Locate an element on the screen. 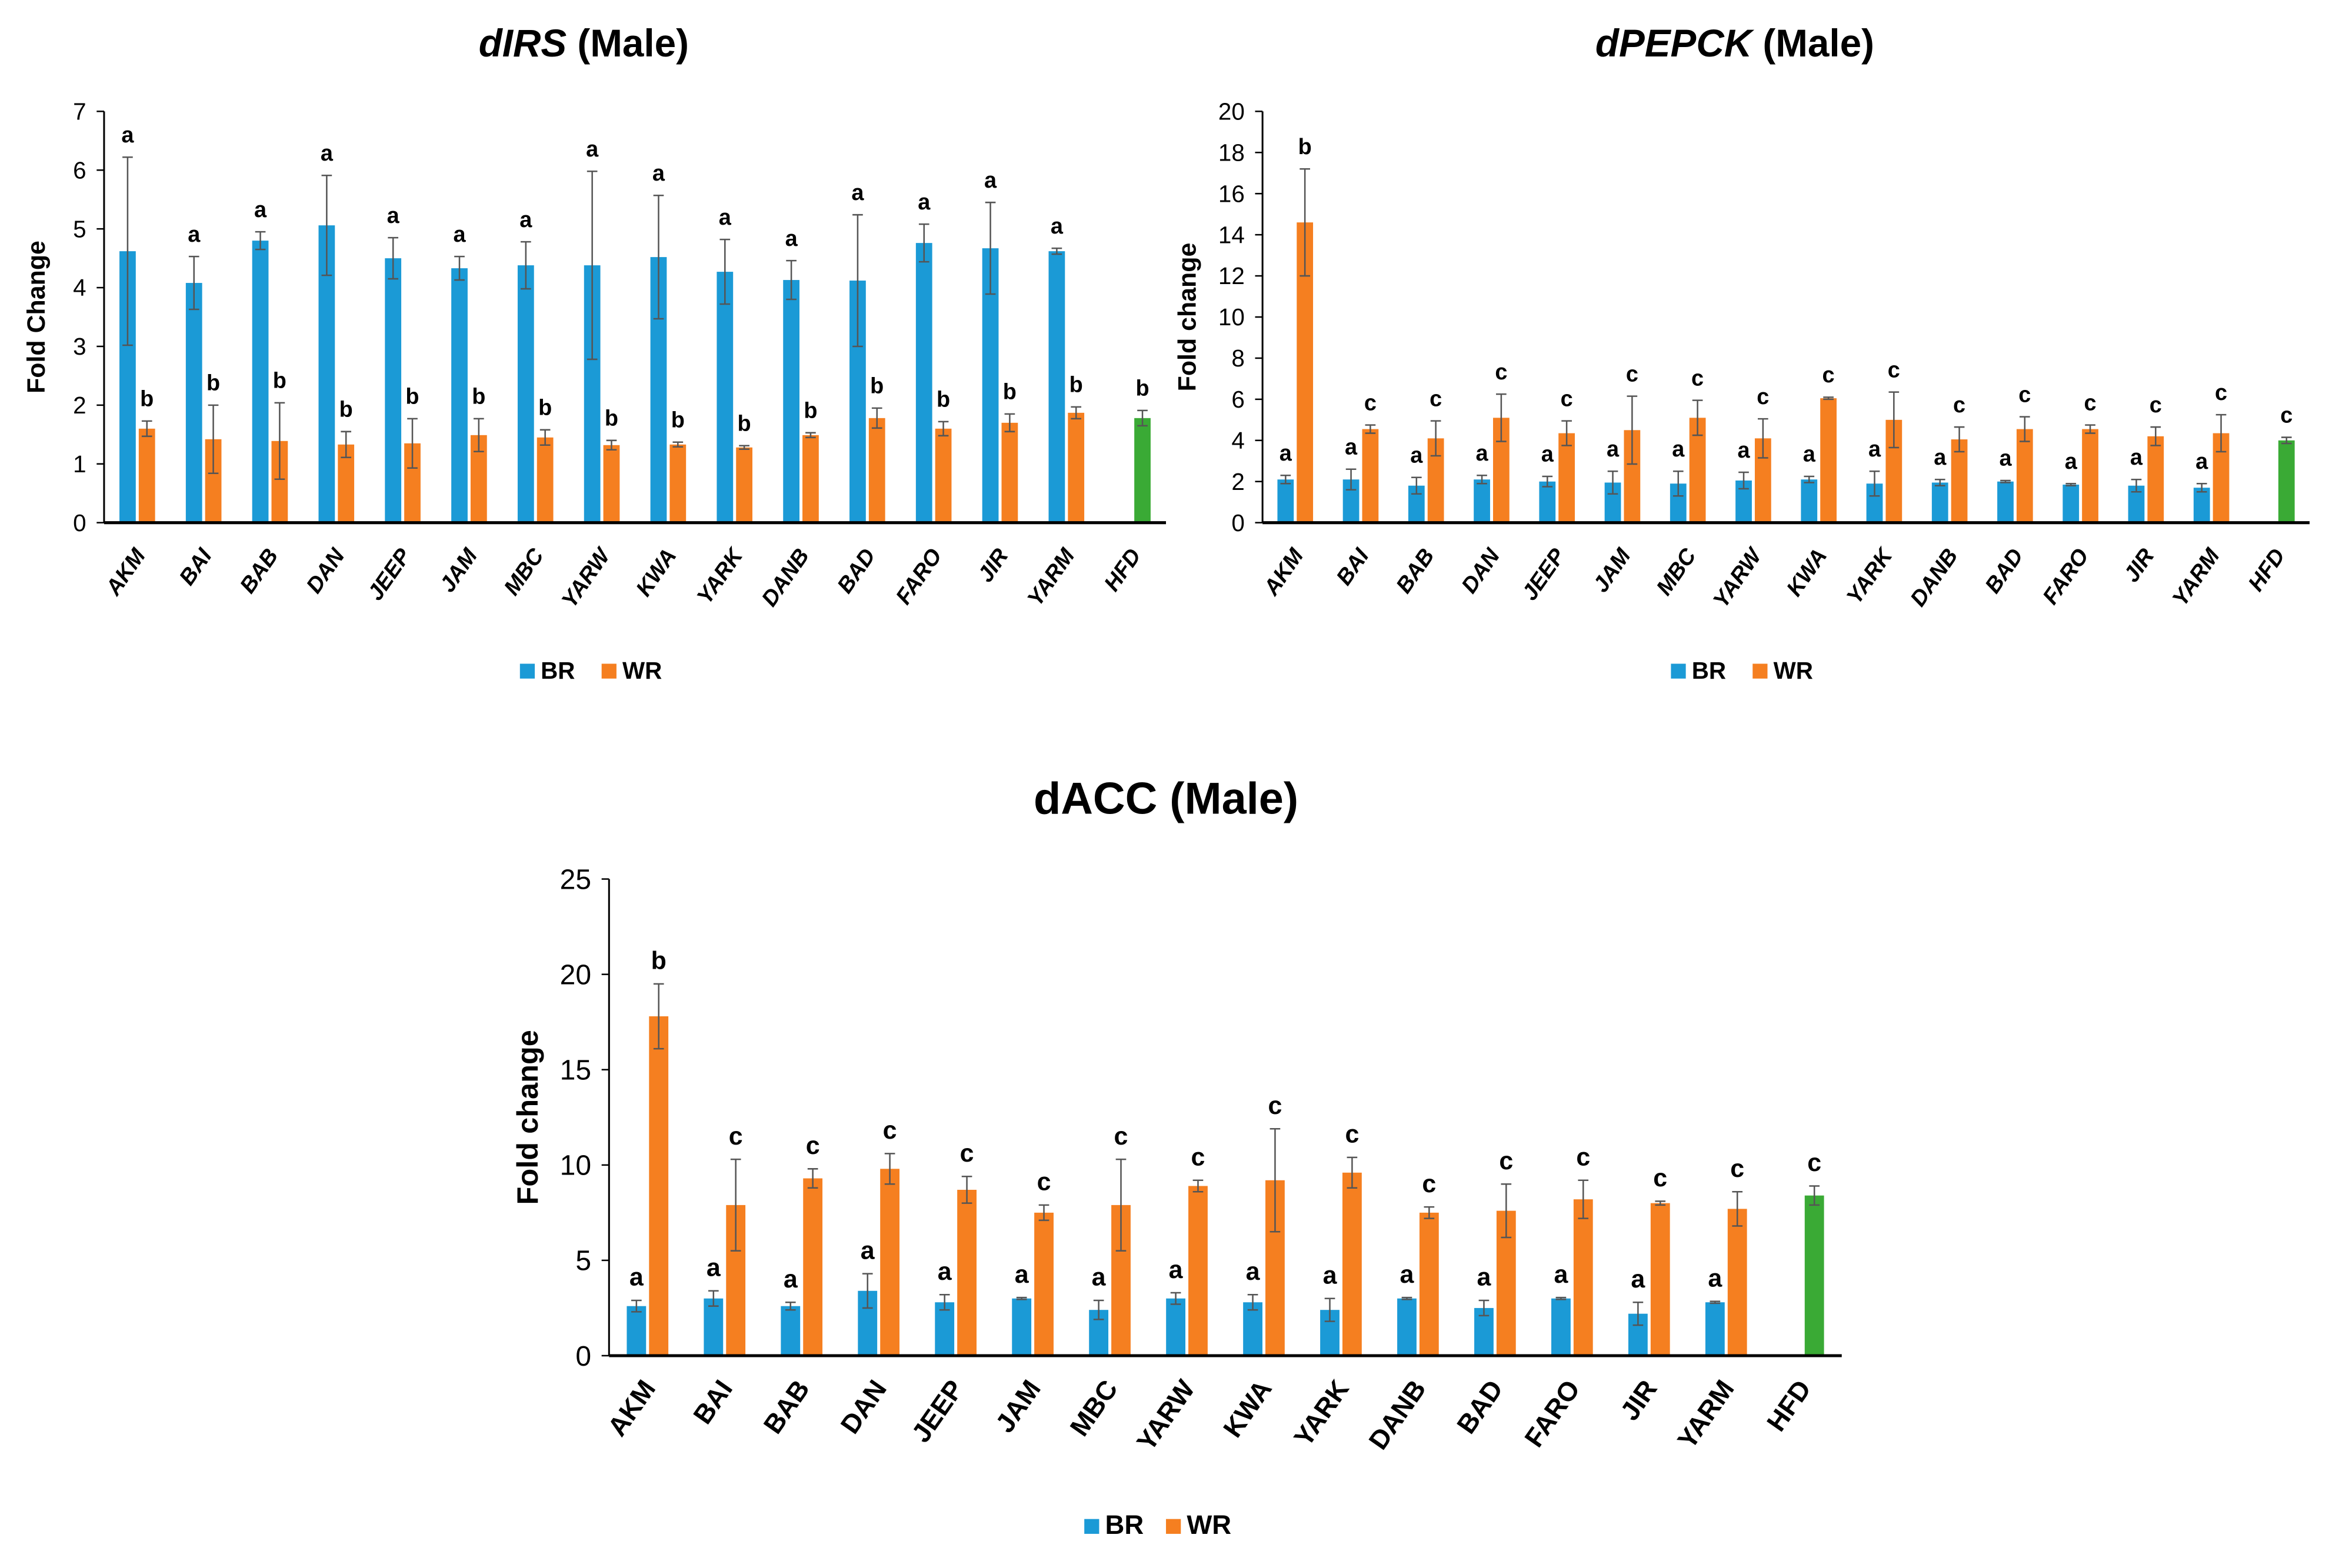 The width and height of the screenshot is (2329, 1568). y-tick-label: 5 is located at coordinates (79, 228).